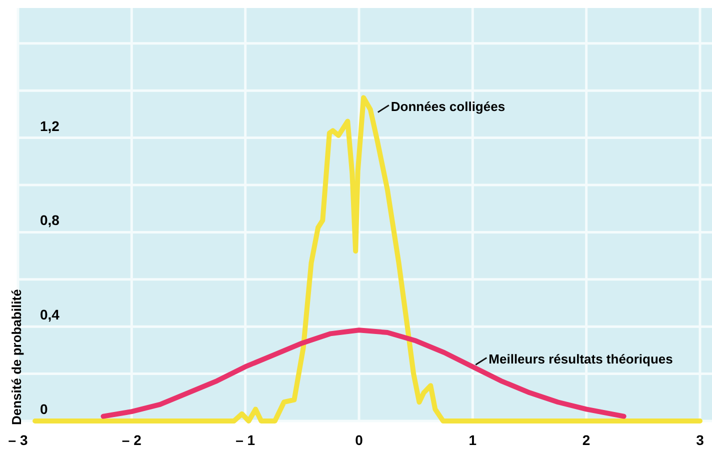 This screenshot has width=712, height=453. What do you see at coordinates (50, 220) in the screenshot?
I see `y-tick-label: 0,8` at bounding box center [50, 220].